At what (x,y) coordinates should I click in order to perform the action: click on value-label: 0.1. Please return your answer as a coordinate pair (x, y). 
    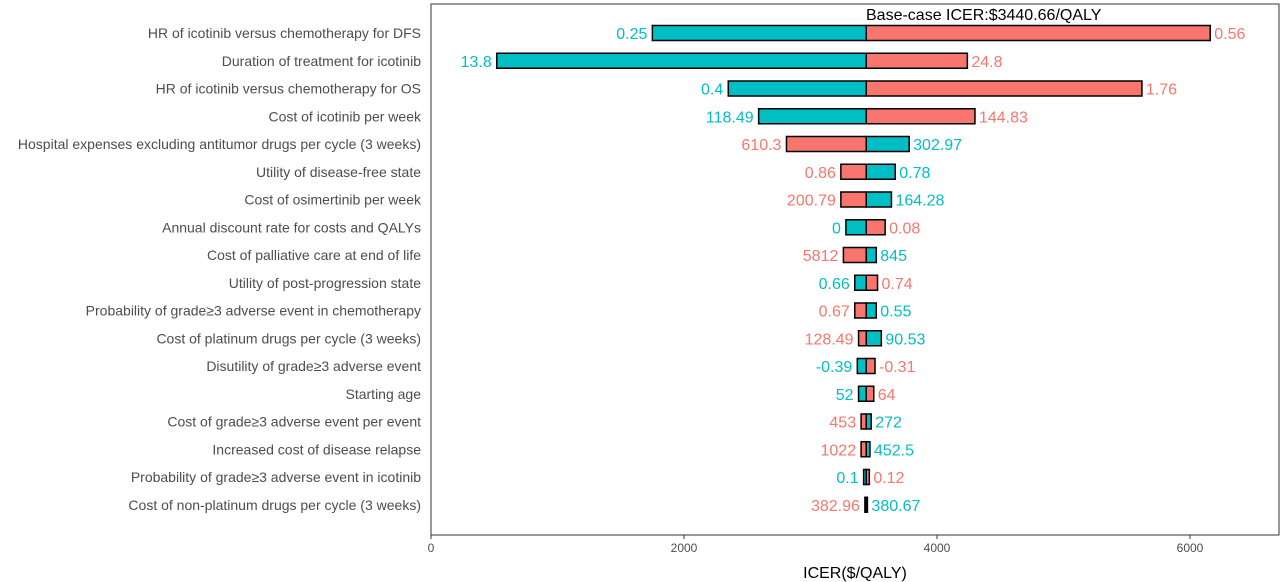
    Looking at the image, I should click on (847, 478).